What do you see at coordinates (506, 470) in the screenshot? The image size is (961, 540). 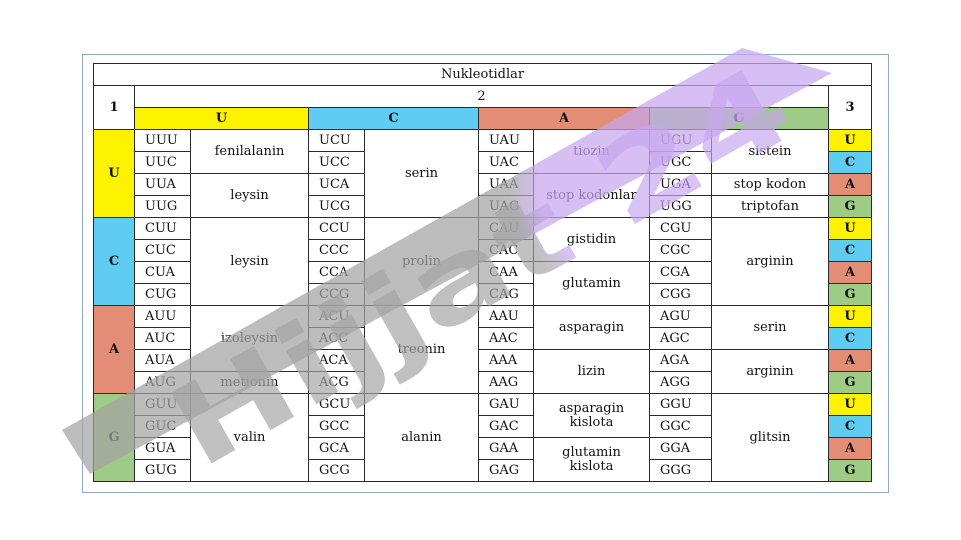 I see `codon-cell: GAG` at bounding box center [506, 470].